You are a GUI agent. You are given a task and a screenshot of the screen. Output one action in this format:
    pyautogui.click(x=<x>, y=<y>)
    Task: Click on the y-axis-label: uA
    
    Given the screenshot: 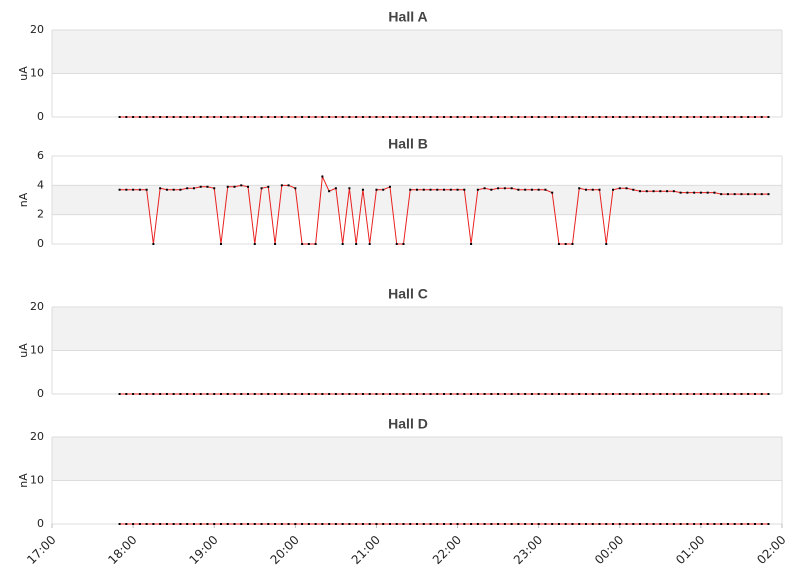 What is the action you would take?
    pyautogui.click(x=23, y=73)
    